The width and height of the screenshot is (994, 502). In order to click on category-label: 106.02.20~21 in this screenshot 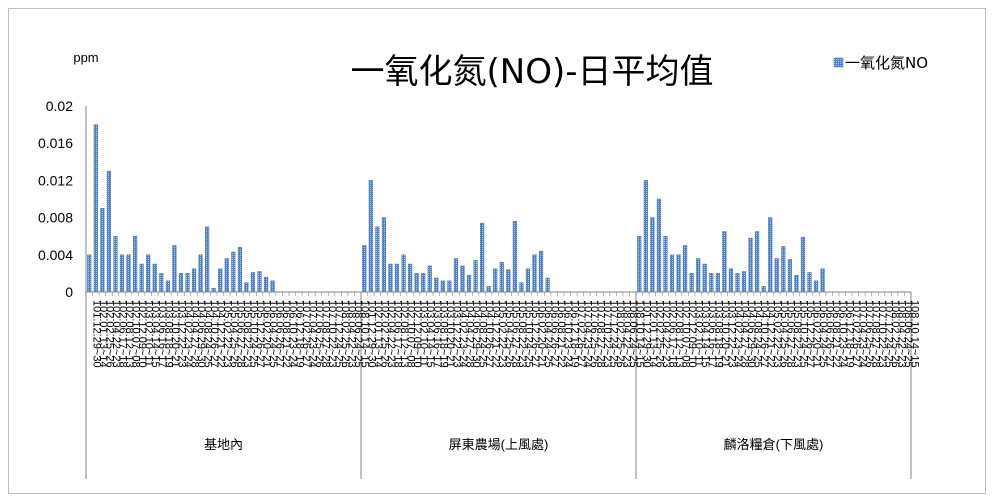, I will do `click(542, 334)`.